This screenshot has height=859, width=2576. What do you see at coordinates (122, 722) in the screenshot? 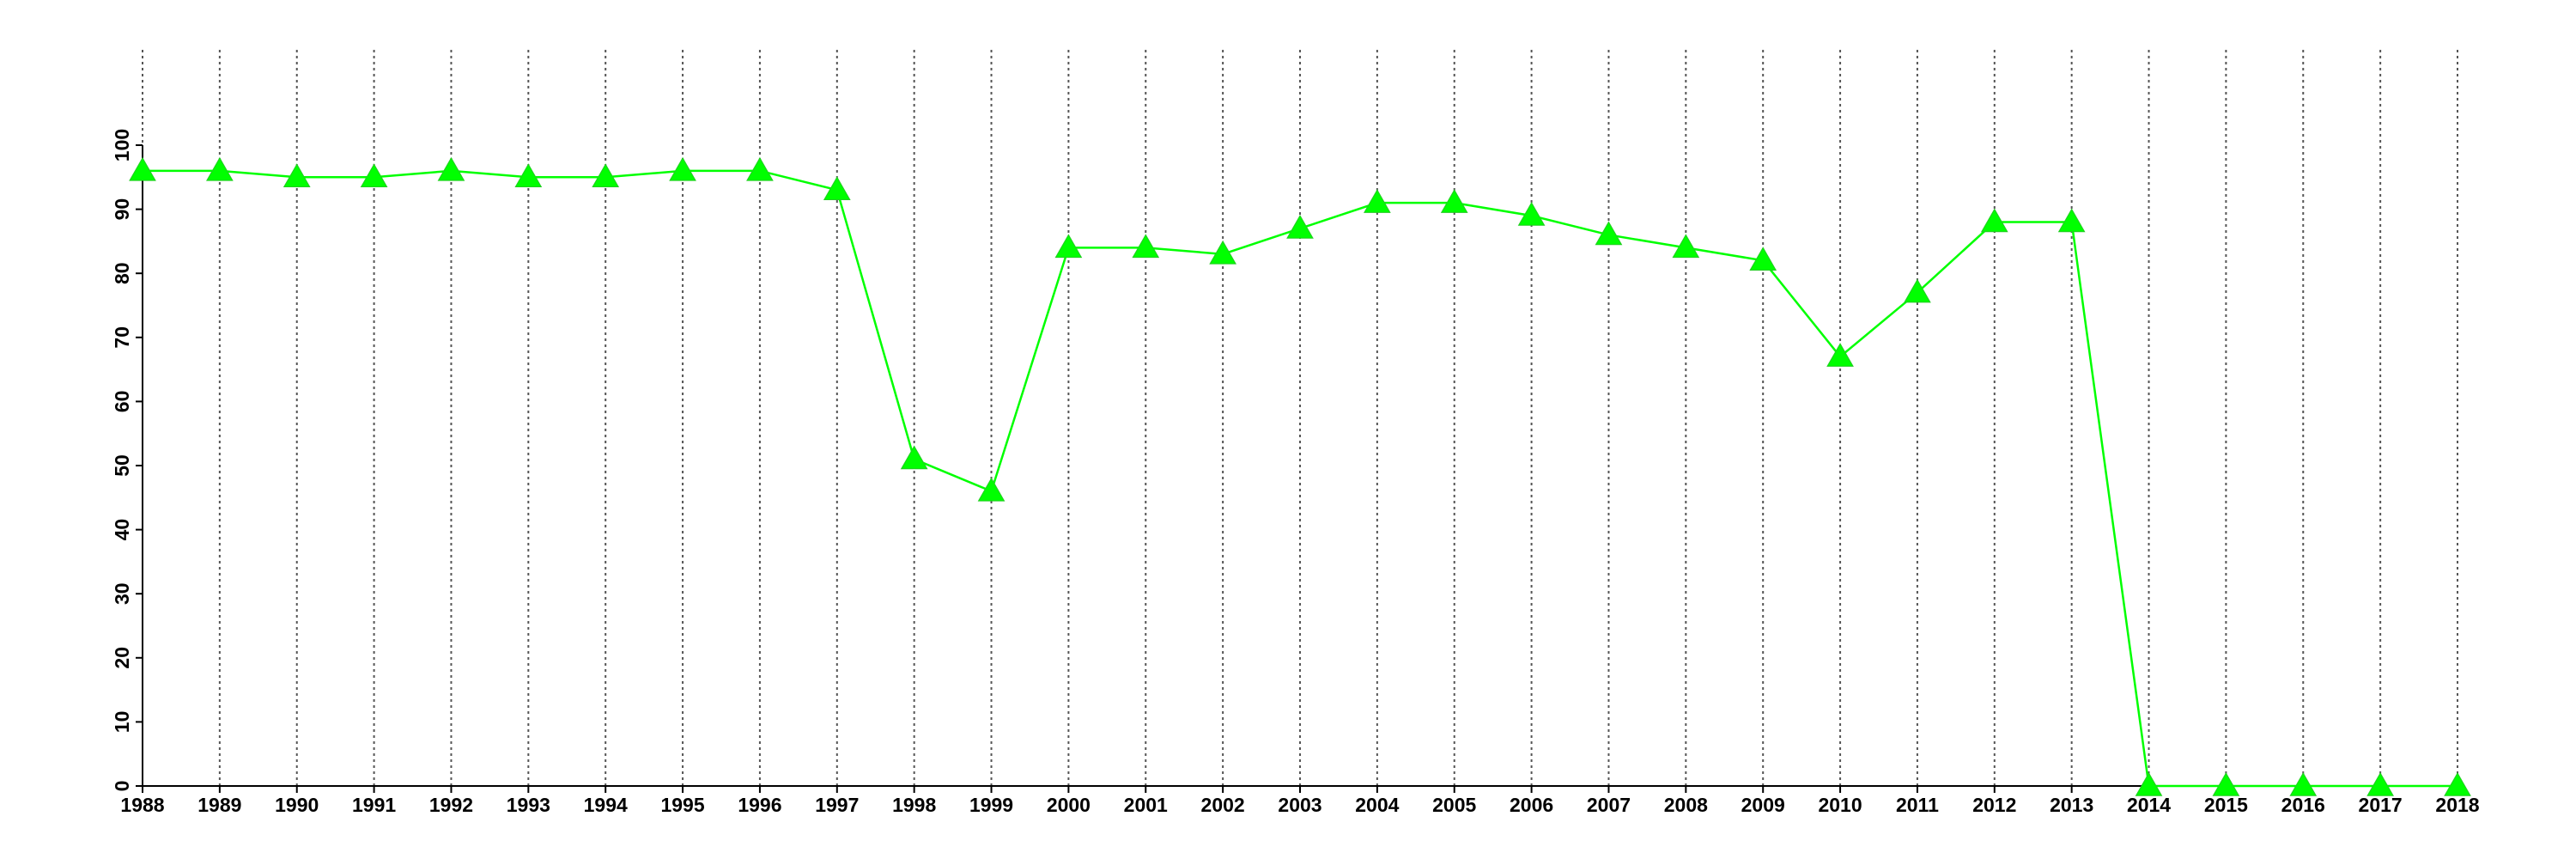
I see `y-tick-label: 10` at bounding box center [122, 722].